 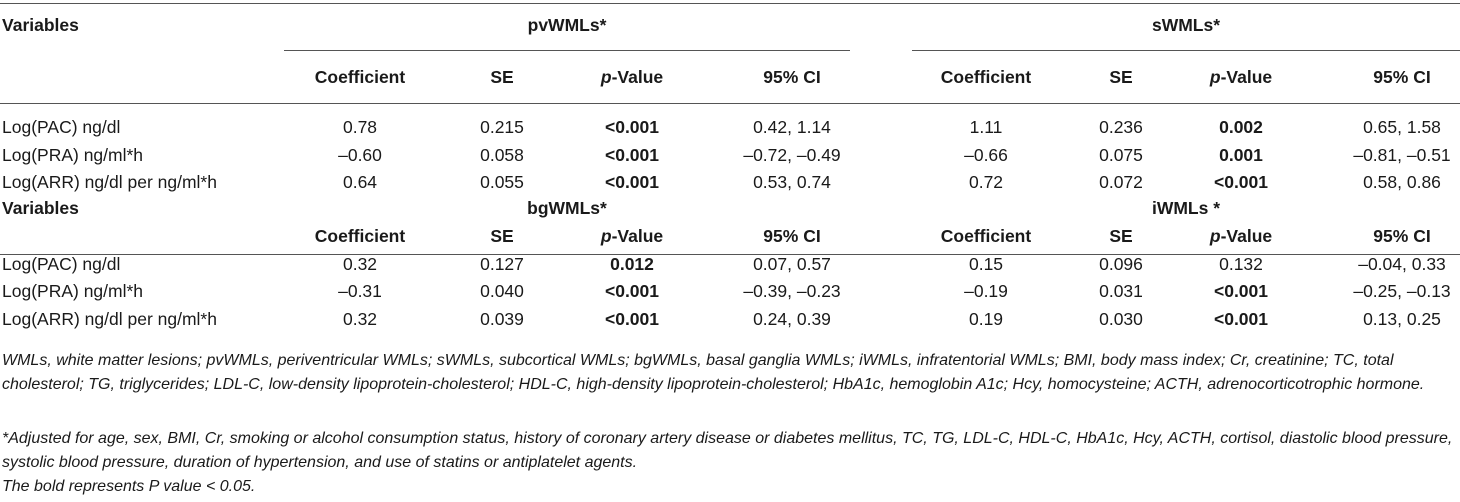 I want to click on cell-coefficient: 0.19, so click(x=986, y=319).